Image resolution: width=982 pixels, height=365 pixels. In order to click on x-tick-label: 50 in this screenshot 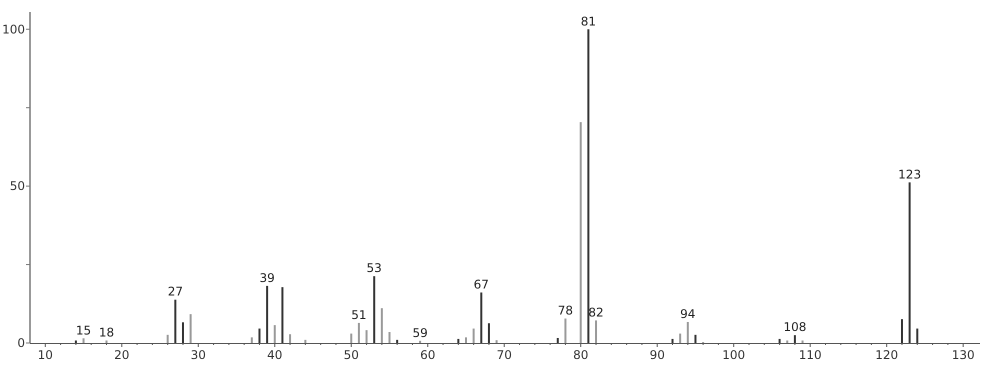, I will do `click(351, 355)`.